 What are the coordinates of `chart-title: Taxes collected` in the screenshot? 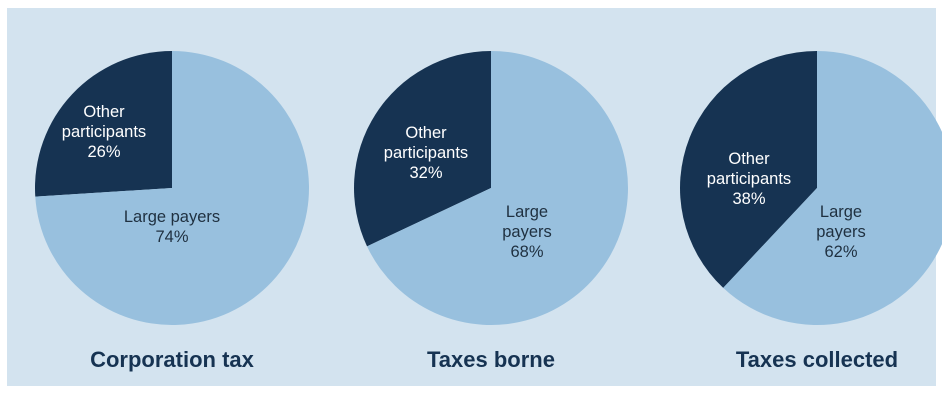 It's located at (817, 359).